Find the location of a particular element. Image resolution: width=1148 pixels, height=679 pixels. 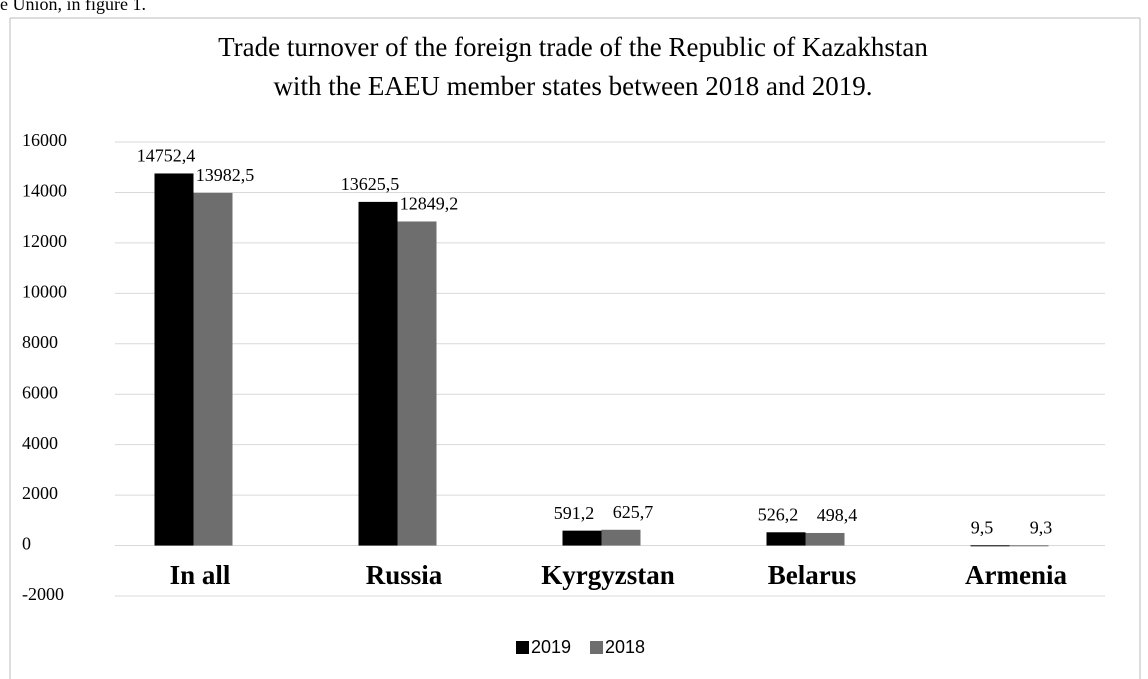

legend-label: 2018 is located at coordinates (625, 647).